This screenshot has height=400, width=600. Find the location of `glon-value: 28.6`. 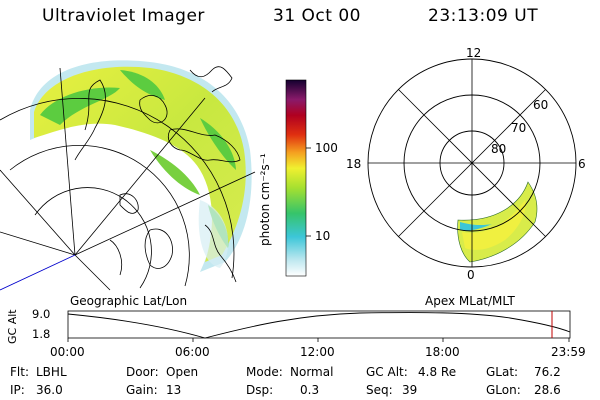

glon-value: 28.6 is located at coordinates (547, 390).